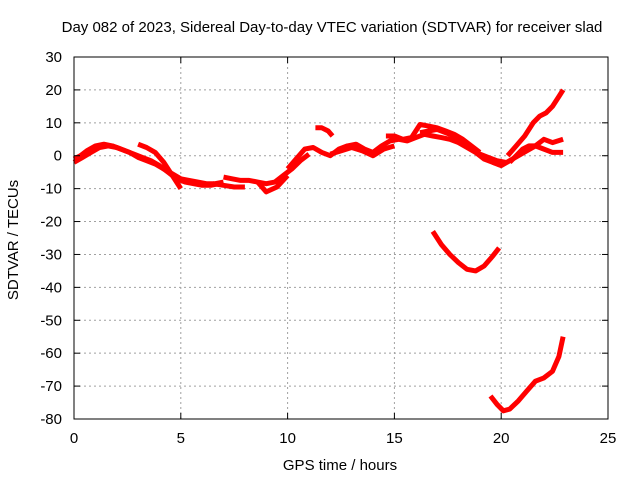  I want to click on y-tick-label: -20, so click(51, 222).